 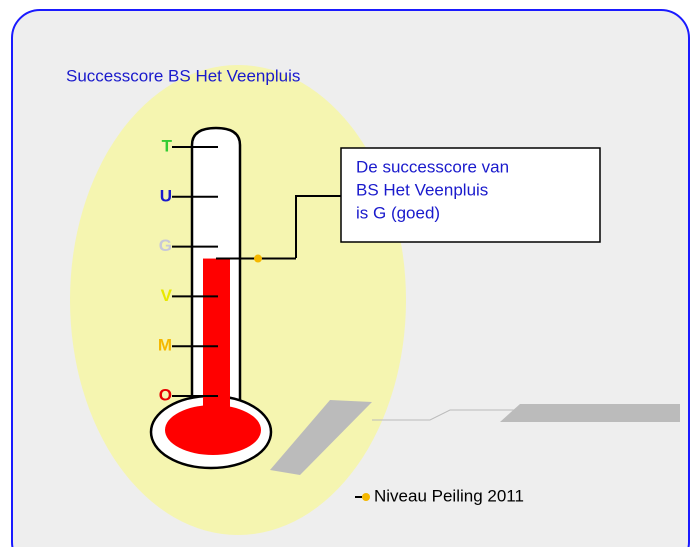 I want to click on chart-title: Successcore BS Het Veenpluis, so click(x=183, y=75).